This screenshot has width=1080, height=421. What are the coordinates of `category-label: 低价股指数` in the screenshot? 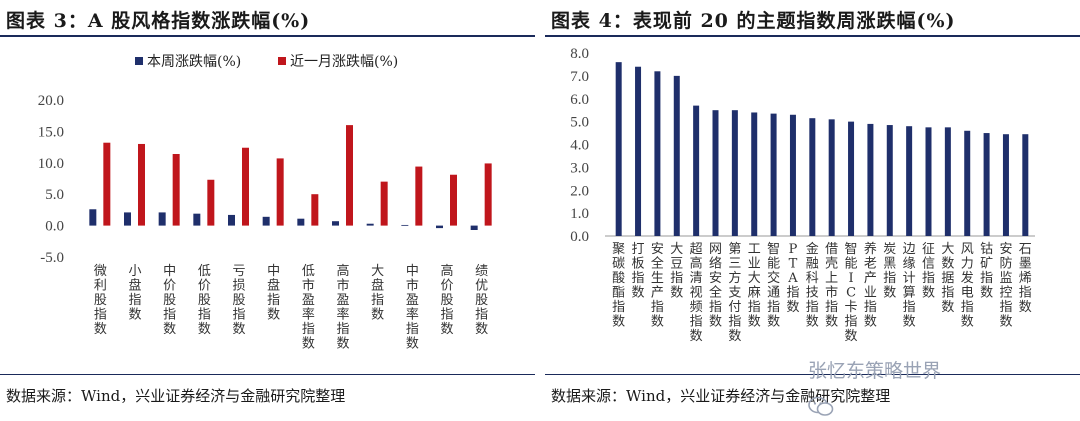 It's located at (204, 300).